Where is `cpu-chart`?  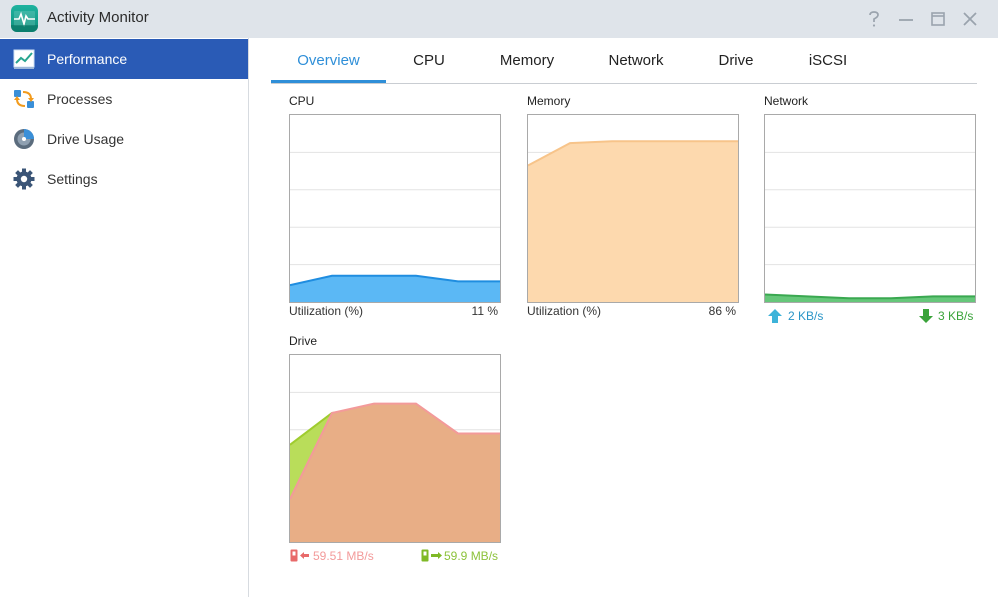 cpu-chart is located at coordinates (395, 208).